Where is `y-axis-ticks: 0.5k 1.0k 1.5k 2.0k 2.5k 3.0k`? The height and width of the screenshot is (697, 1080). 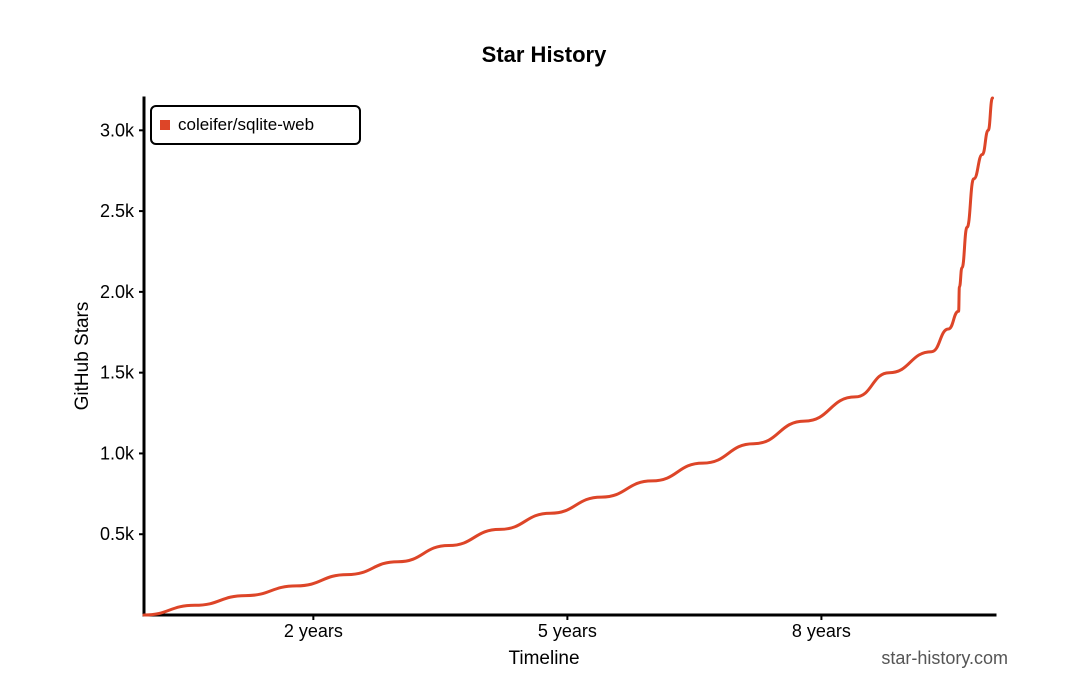
y-axis-ticks: 0.5k 1.0k 1.5k 2.0k 2.5k 3.0k is located at coordinates (122, 332).